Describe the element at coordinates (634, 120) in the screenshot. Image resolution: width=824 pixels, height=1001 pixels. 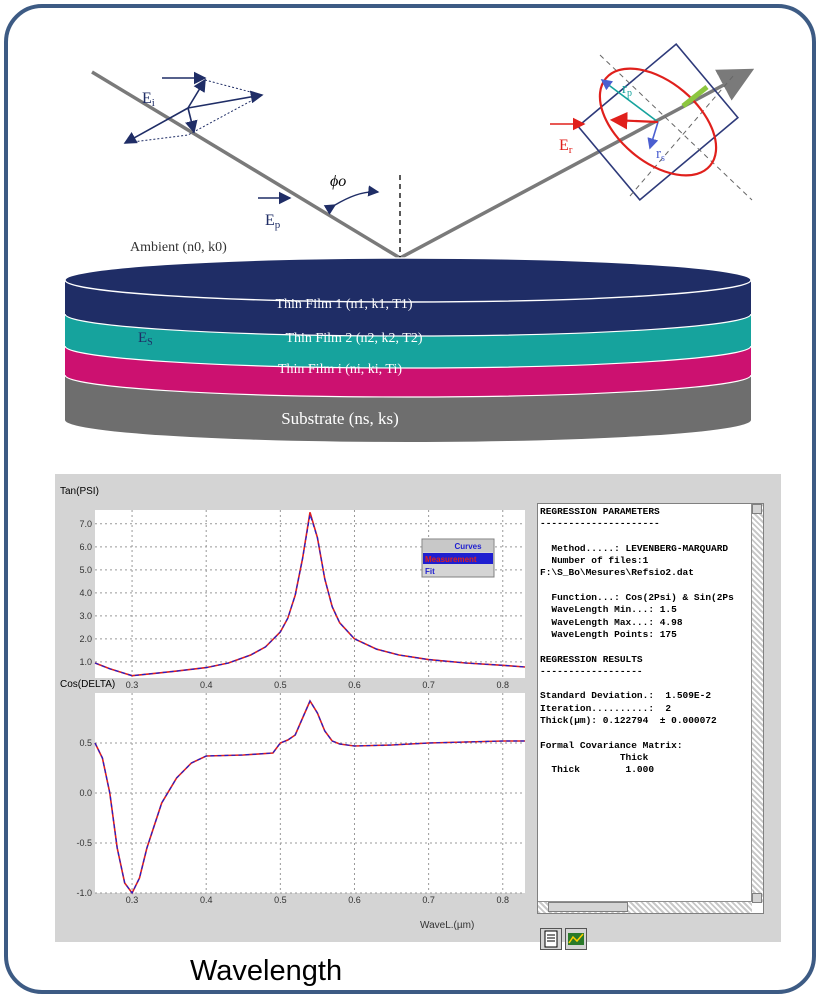
I see `er-vector` at that location.